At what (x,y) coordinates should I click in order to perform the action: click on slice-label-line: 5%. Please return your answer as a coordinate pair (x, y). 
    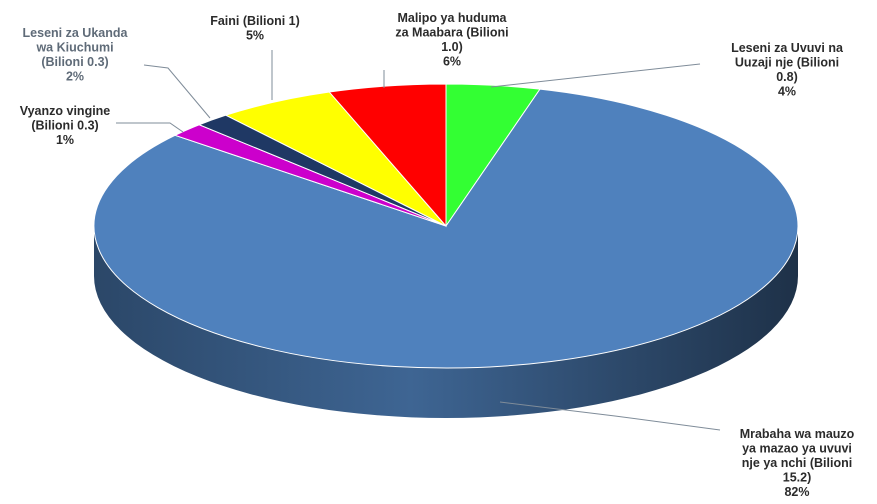
    Looking at the image, I should click on (255, 36).